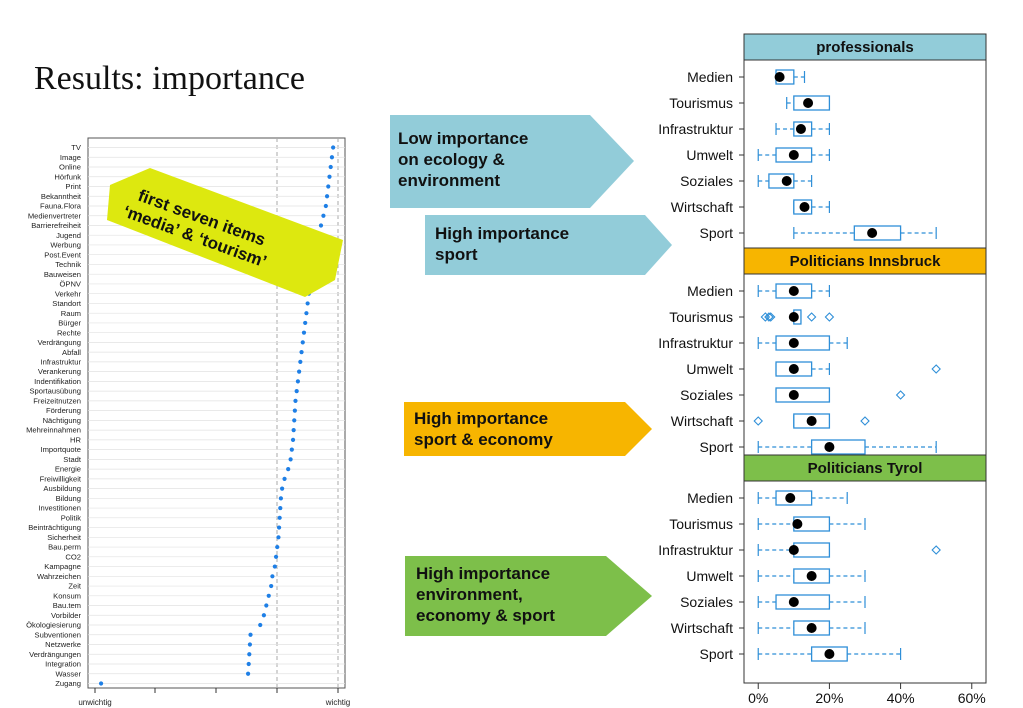 The height and width of the screenshot is (708, 1023). I want to click on dot-plot-item-label: Integration, so click(63, 664).